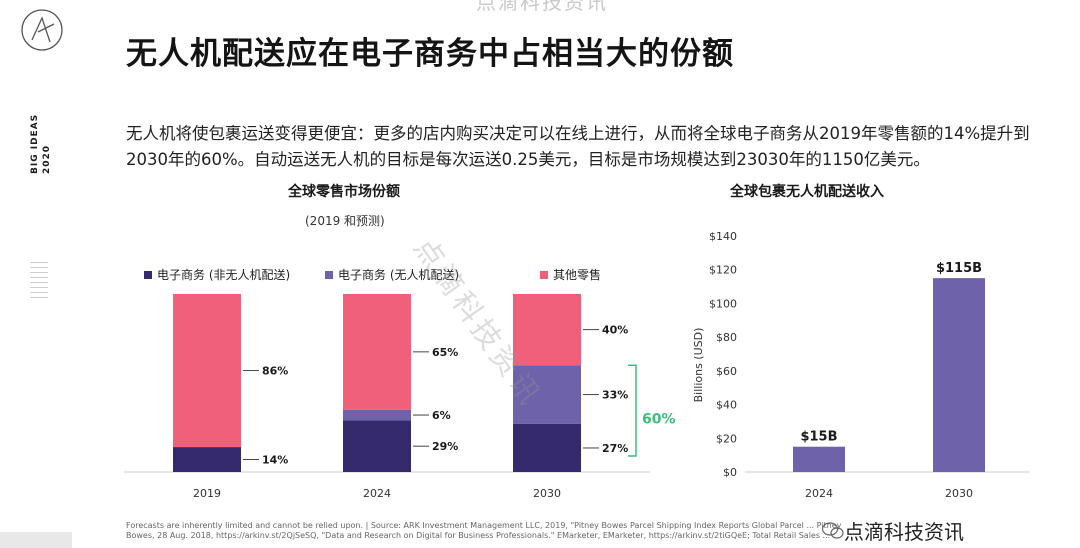 Image resolution: width=1080 pixels, height=548 pixels. I want to click on side-decoration, so click(39, 282).